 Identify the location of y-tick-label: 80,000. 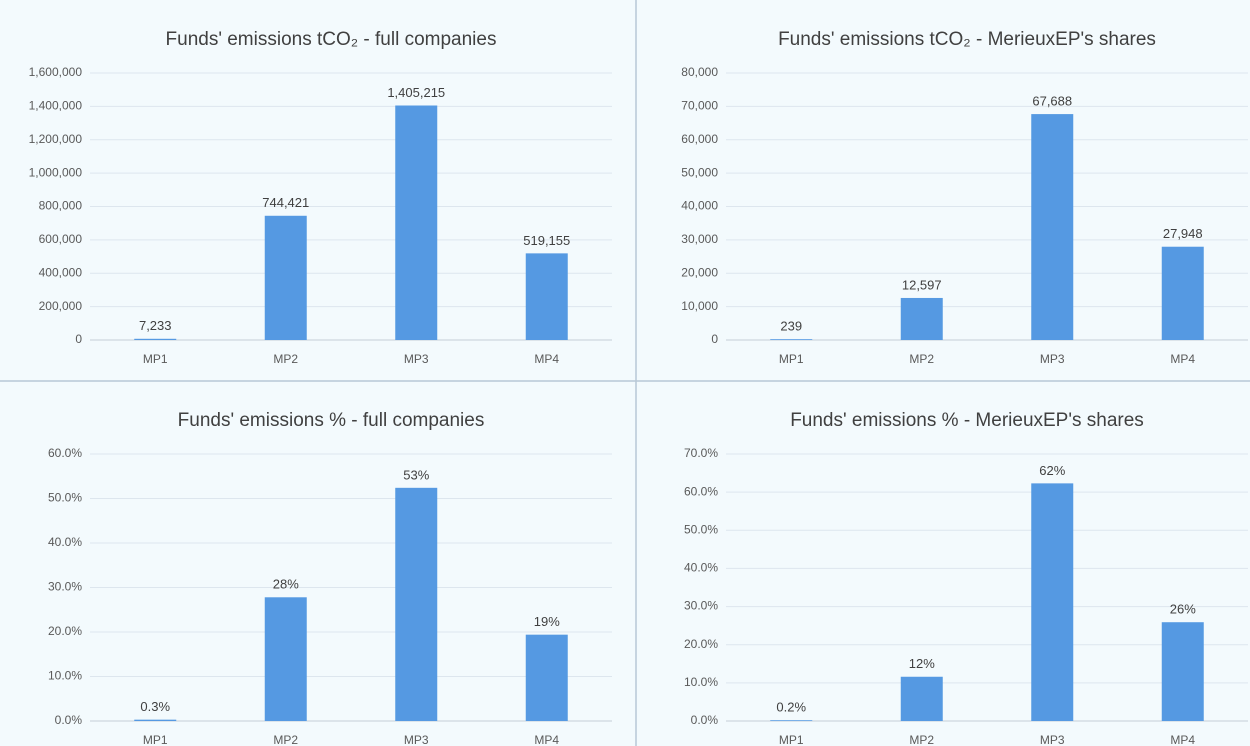
(699, 72).